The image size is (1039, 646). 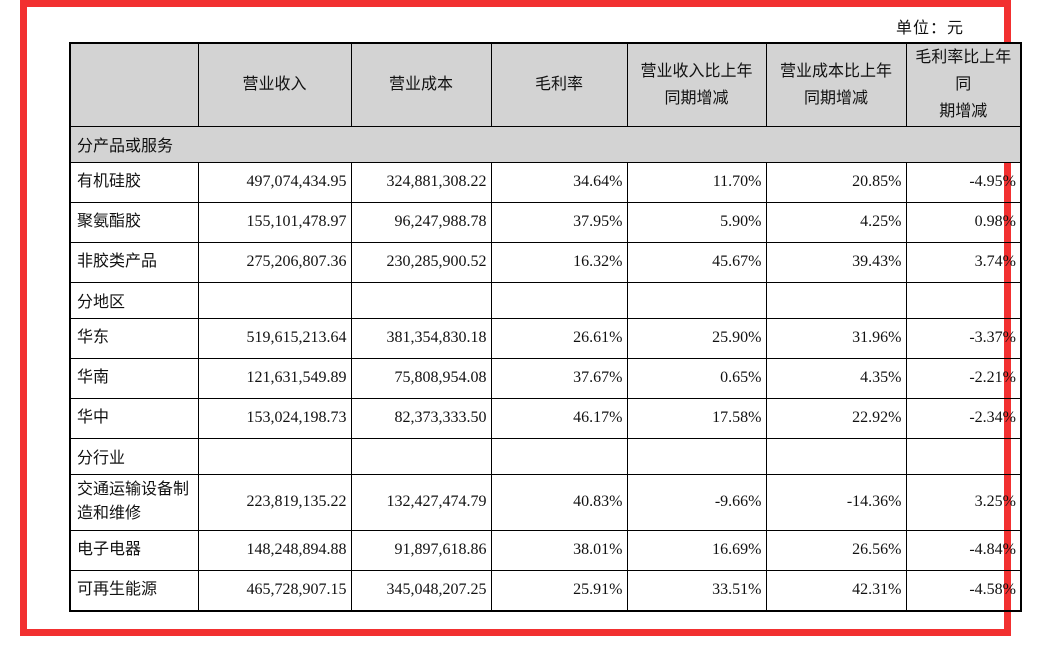 What do you see at coordinates (963, 551) in the screenshot?
I see `cell-value: -4.84%` at bounding box center [963, 551].